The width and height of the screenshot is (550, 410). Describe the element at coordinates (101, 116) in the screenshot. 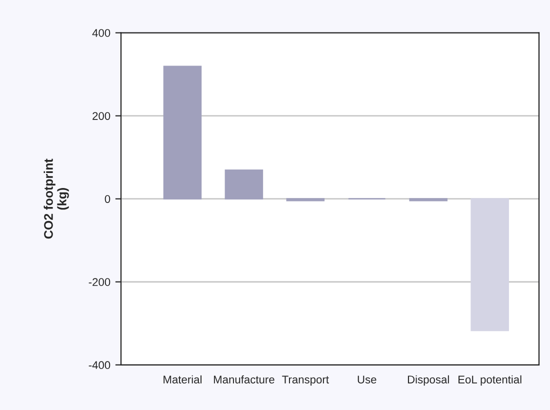

I see `y-tick-label: 200` at that location.